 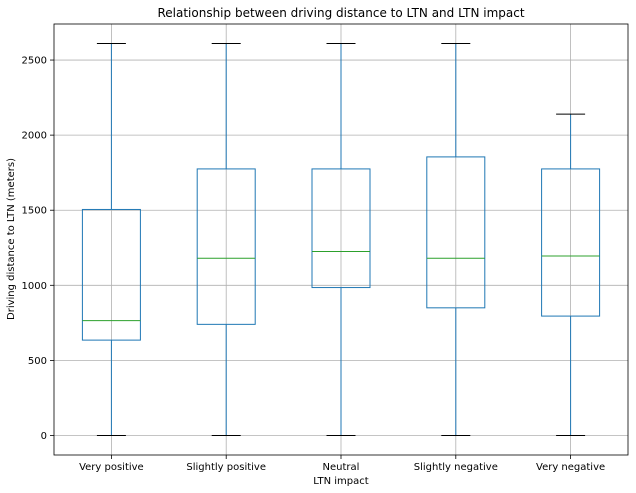 What do you see at coordinates (37, 361) in the screenshot?
I see `y-tick-label: 500` at bounding box center [37, 361].